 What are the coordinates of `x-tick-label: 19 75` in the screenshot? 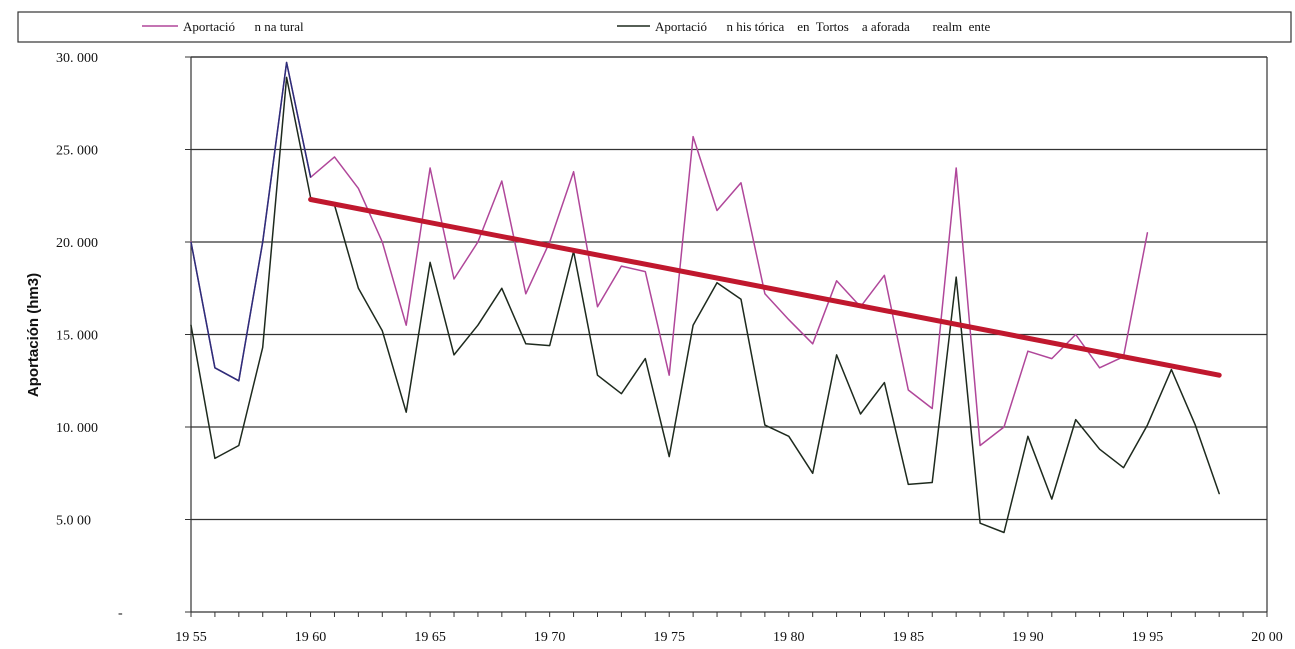 It's located at (669, 637).